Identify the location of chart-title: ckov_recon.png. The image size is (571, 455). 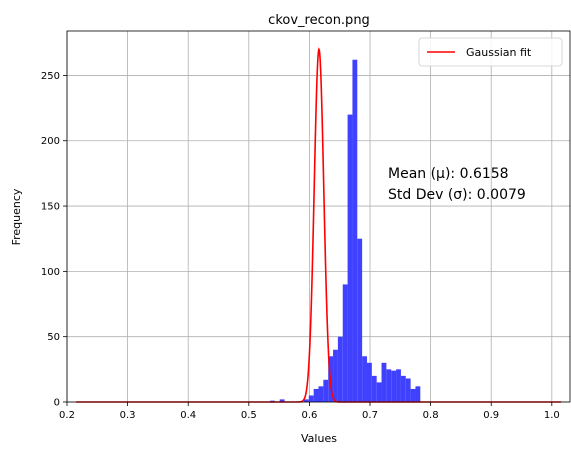
(319, 20).